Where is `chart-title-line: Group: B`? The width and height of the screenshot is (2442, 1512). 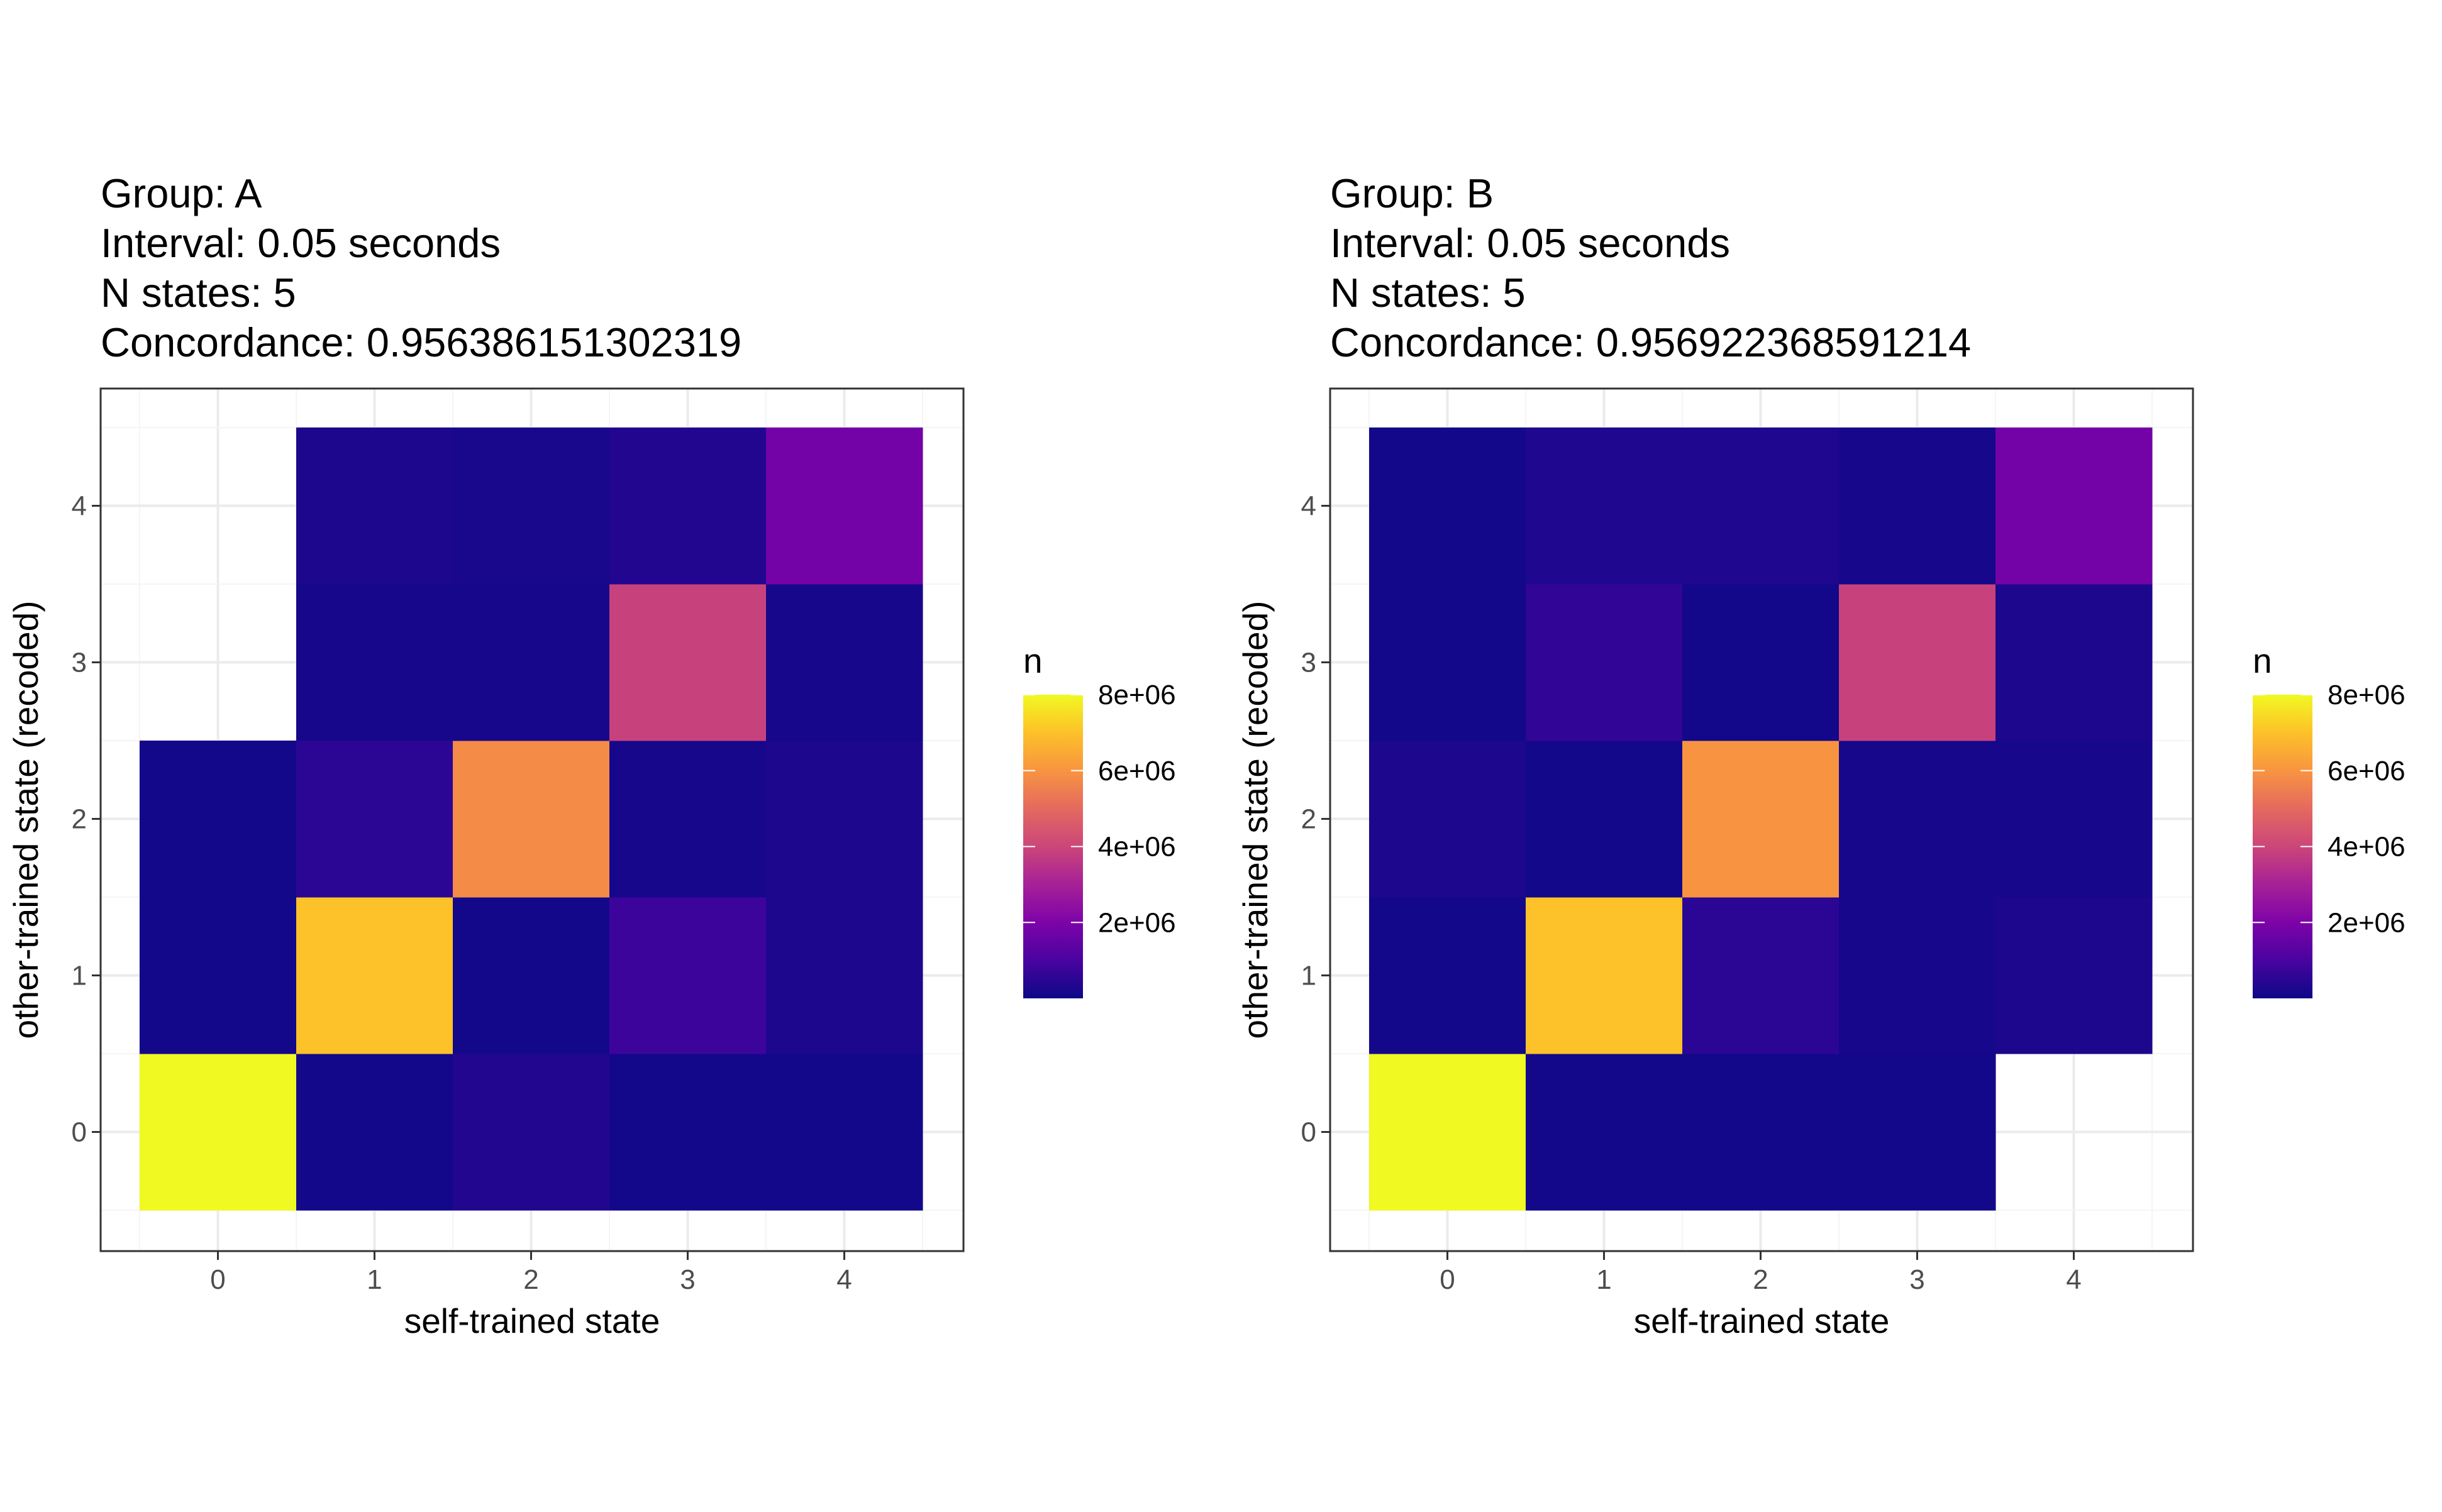
chart-title-line: Group: B is located at coordinates (1412, 193).